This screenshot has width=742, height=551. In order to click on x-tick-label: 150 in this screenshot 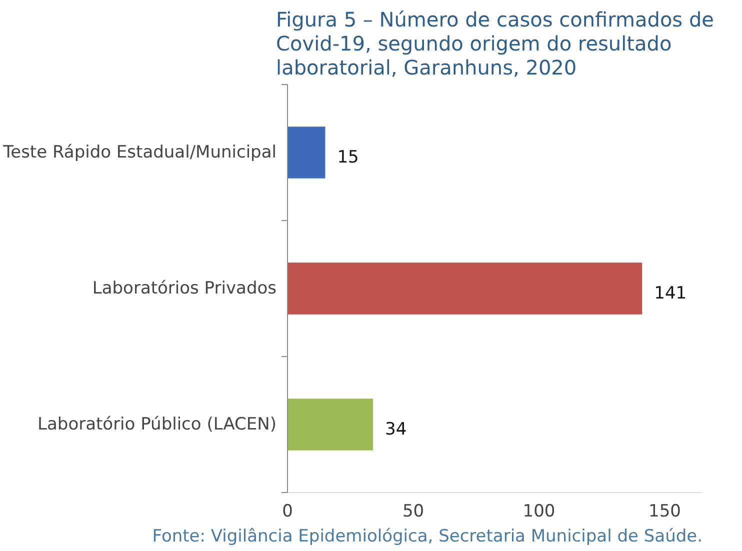, I will do `click(664, 512)`.